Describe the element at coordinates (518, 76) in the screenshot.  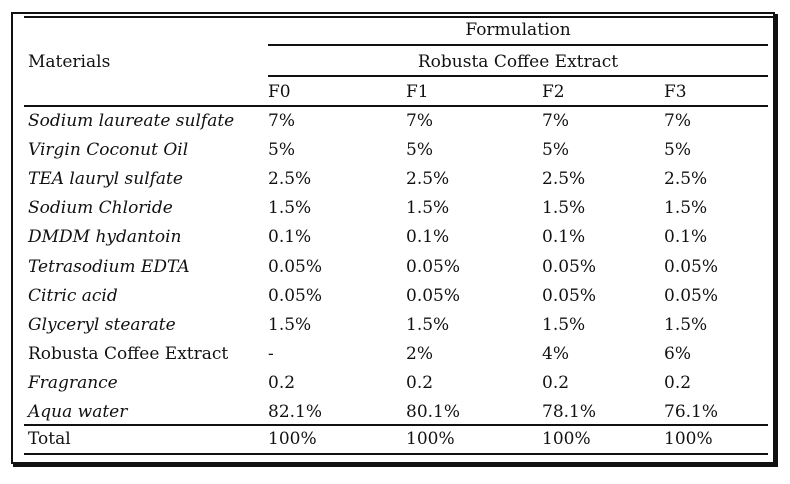
I see `group-rule` at that location.